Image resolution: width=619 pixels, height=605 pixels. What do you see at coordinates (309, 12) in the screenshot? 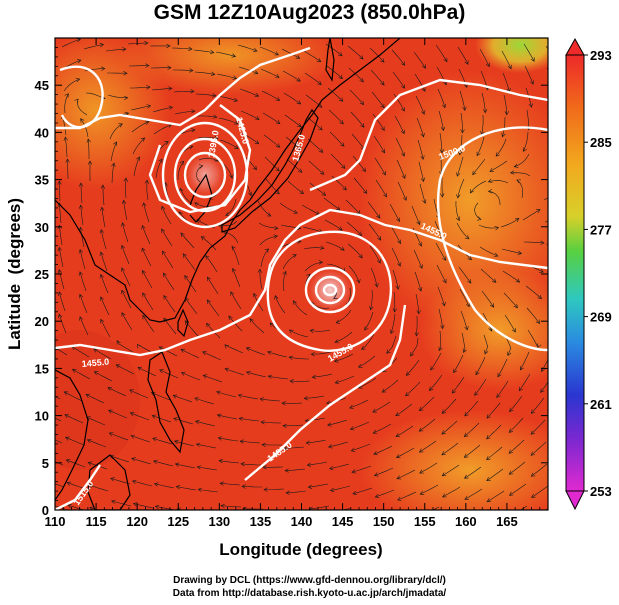
I see `chart-title: GSM 12Z10Aug2023 (850.0hPa)` at bounding box center [309, 12].